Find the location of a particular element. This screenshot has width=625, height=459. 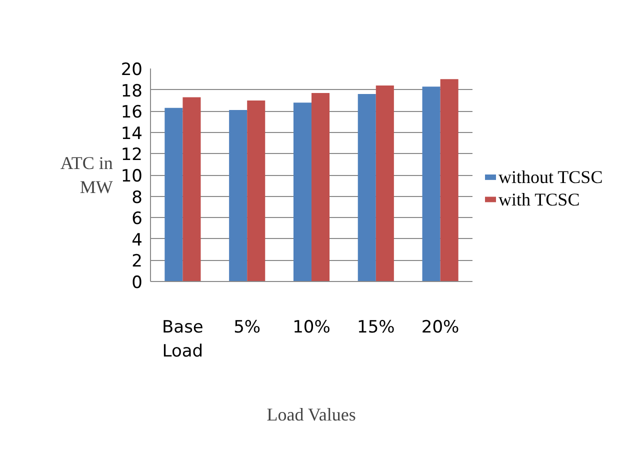

y-tick-label: 20 is located at coordinates (131, 70).